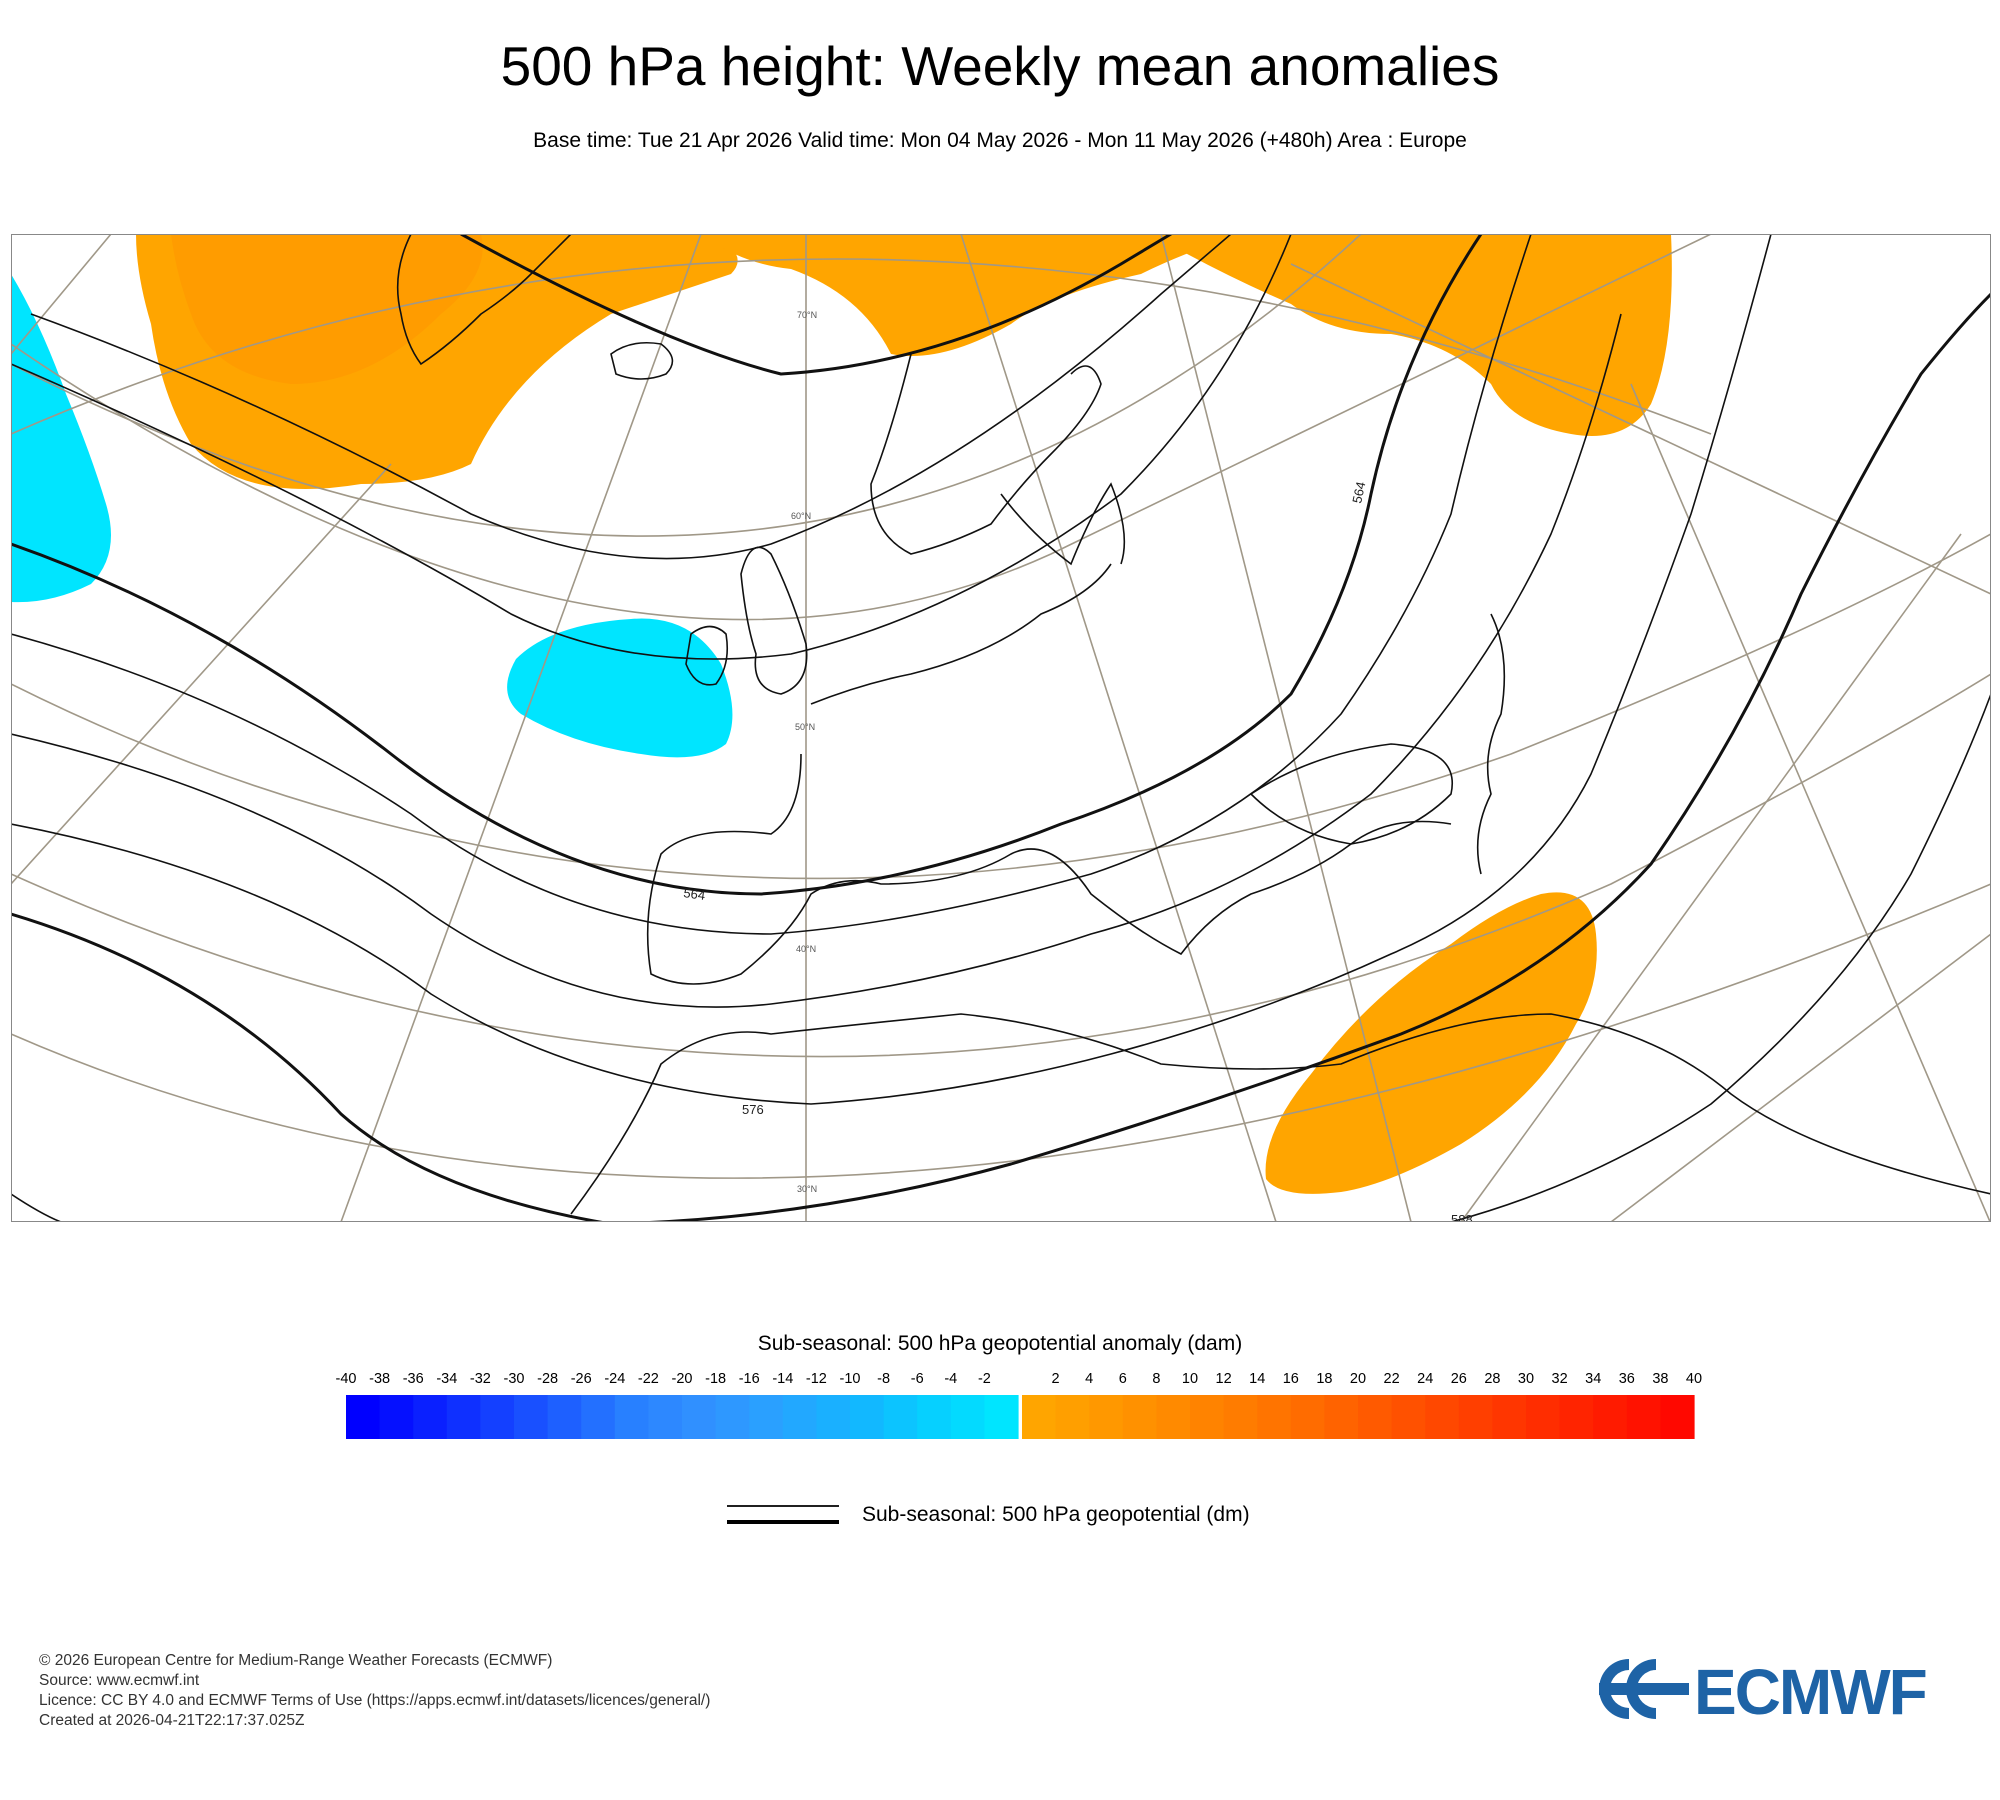 The width and height of the screenshot is (2000, 1800). I want to click on colorbar-tick-negative-15: -10, so click(850, 1379).